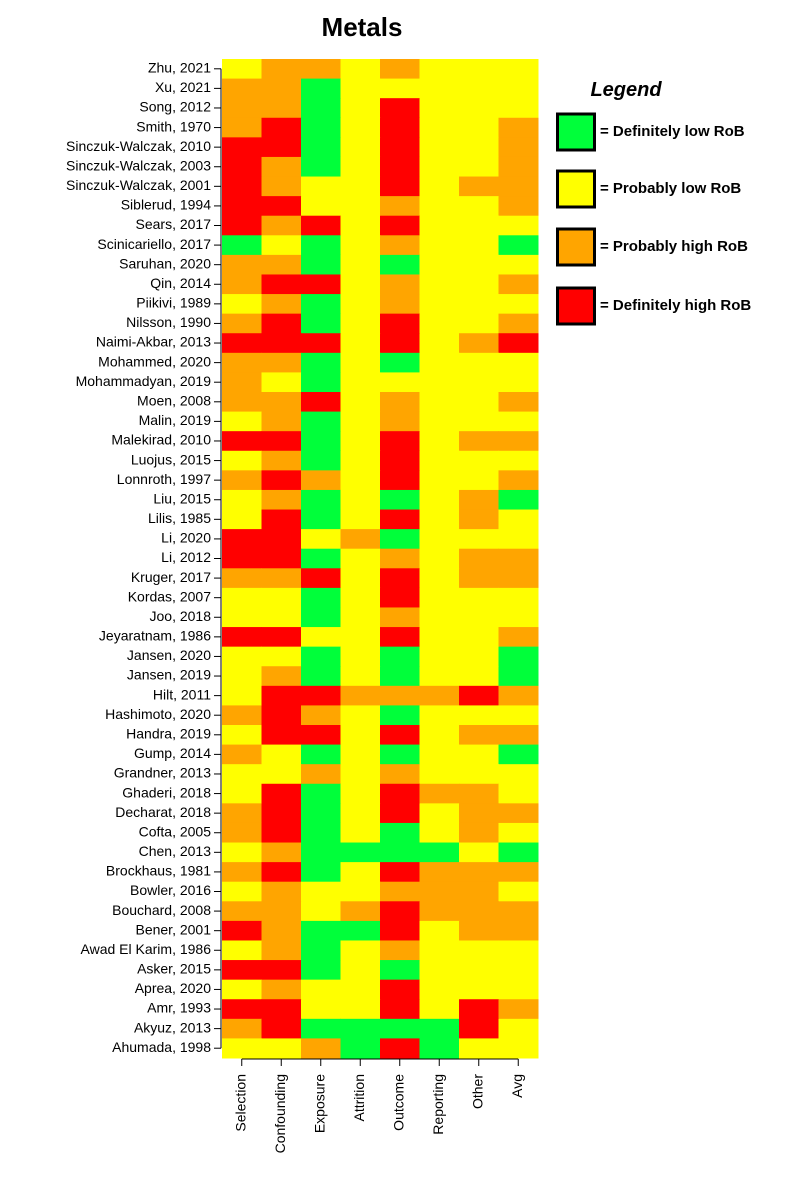 The image size is (805, 1180). I want to click on chart-title: Metals, so click(362, 27).